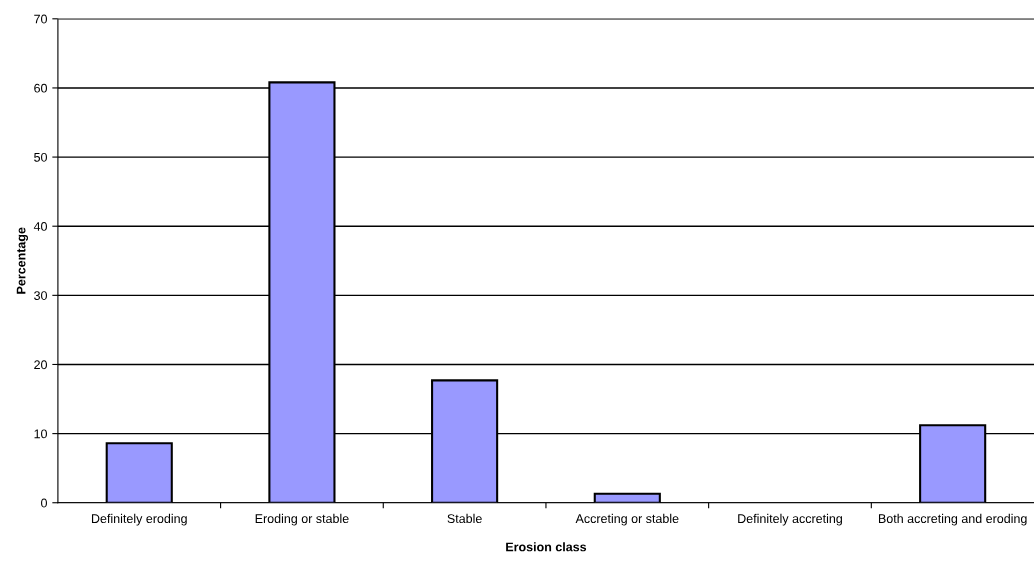 The width and height of the screenshot is (1034, 570). What do you see at coordinates (546, 547) in the screenshot?
I see `x-axis-title: Erosion class` at bounding box center [546, 547].